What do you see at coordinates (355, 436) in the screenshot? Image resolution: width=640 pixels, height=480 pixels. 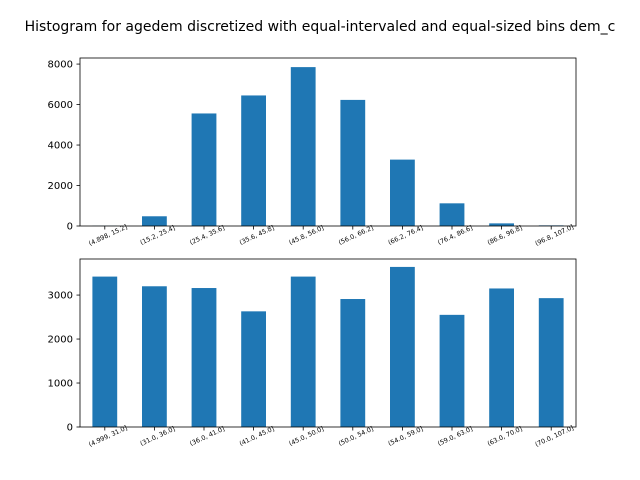 I see `x-tick-label: (50.0, 54.0]` at bounding box center [355, 436].